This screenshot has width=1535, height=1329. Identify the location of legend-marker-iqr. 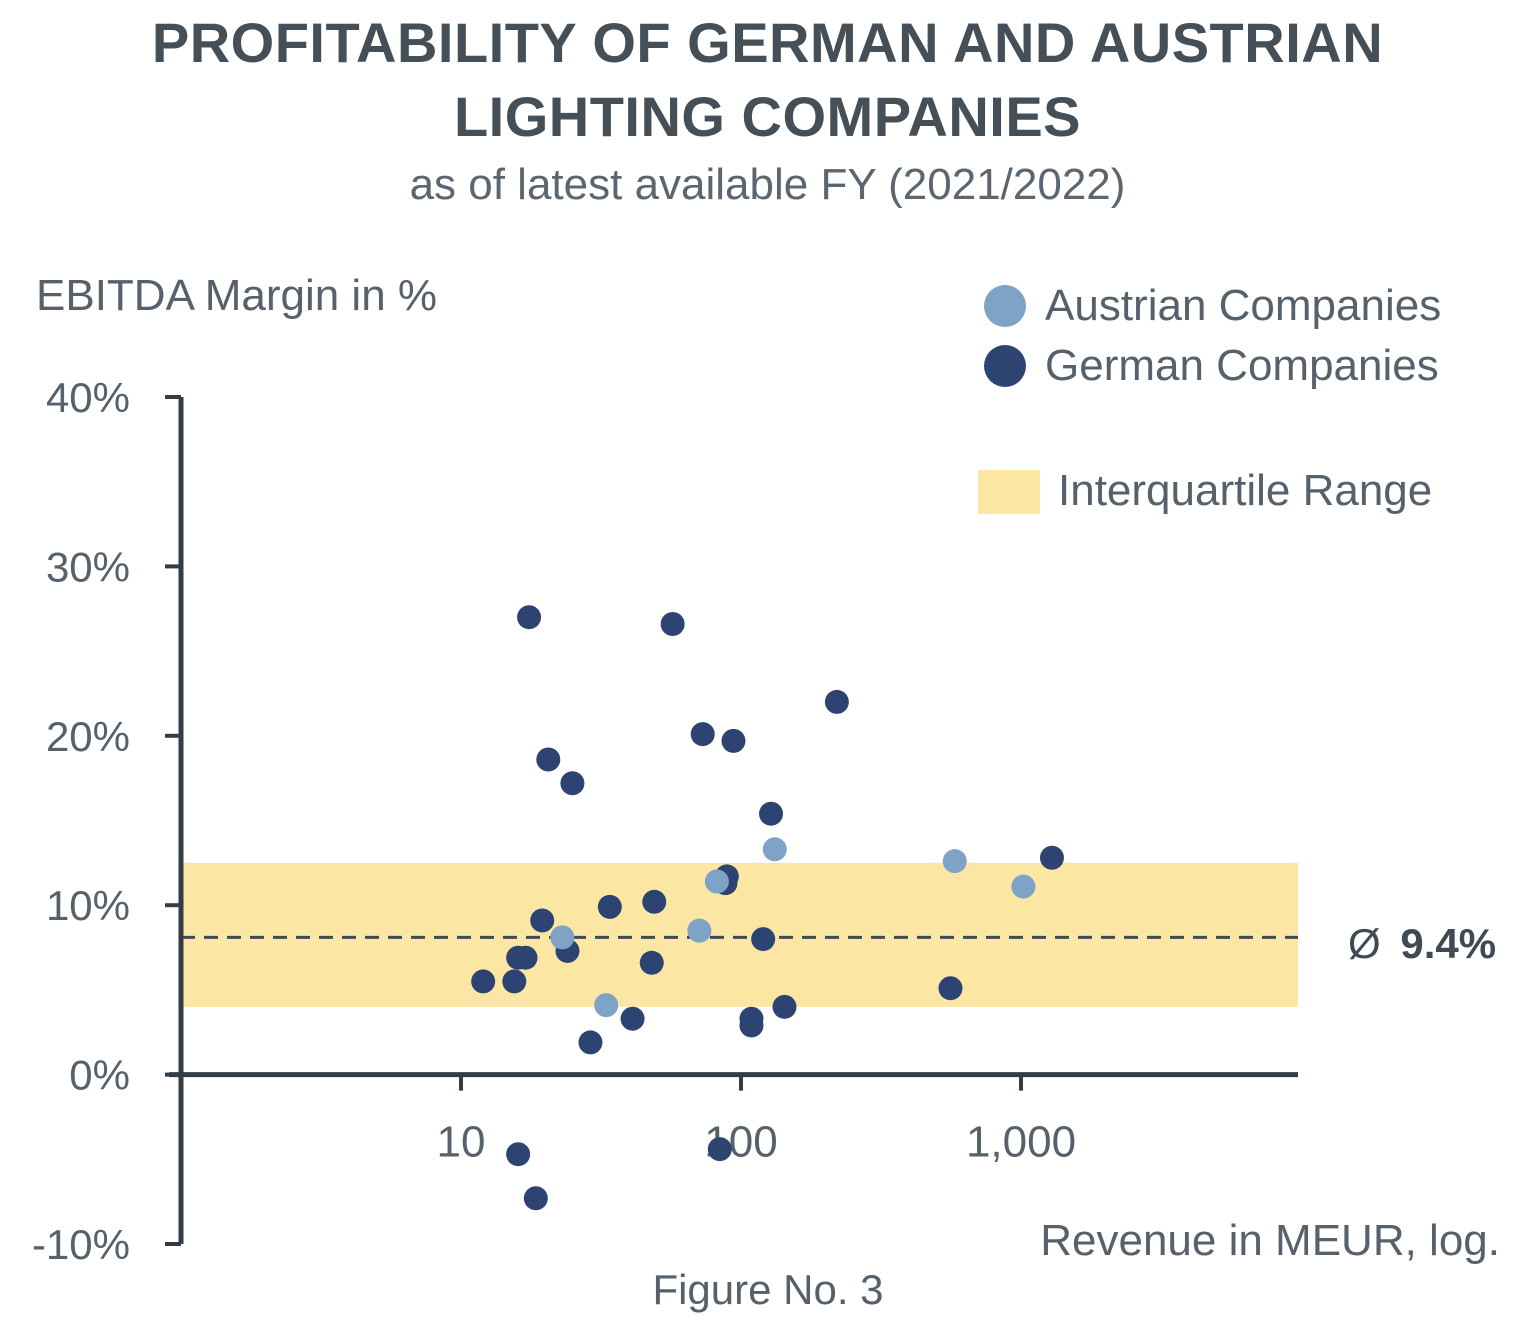
(1009, 492).